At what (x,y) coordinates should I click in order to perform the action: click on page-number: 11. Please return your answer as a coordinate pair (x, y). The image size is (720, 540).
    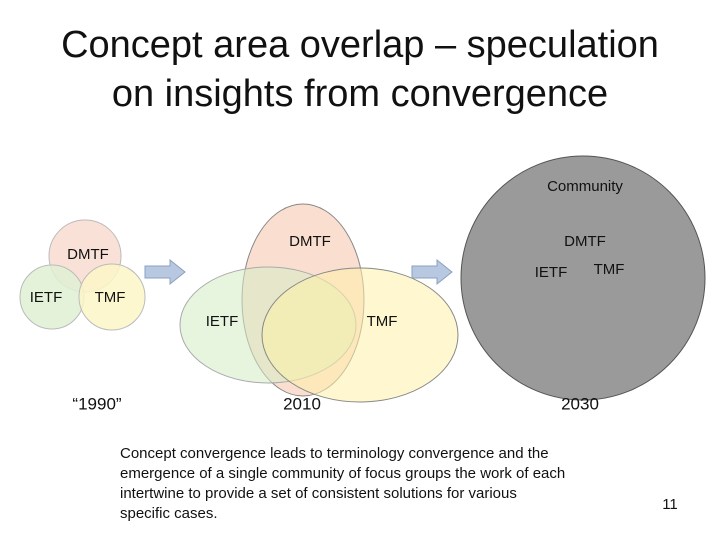
    Looking at the image, I should click on (670, 504).